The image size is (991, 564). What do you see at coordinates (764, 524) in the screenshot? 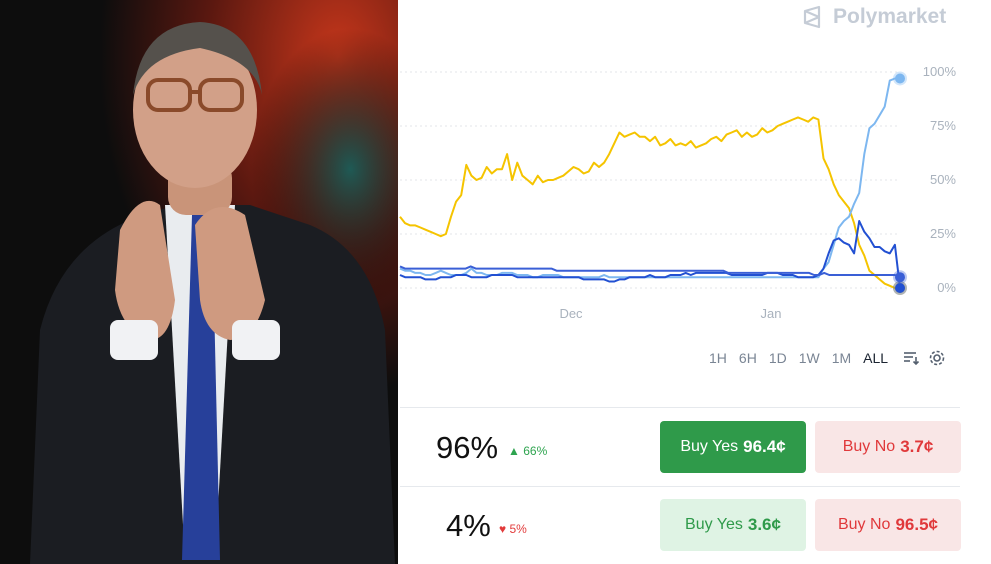
I see `buy-yes-price: 3.6¢` at bounding box center [764, 524].